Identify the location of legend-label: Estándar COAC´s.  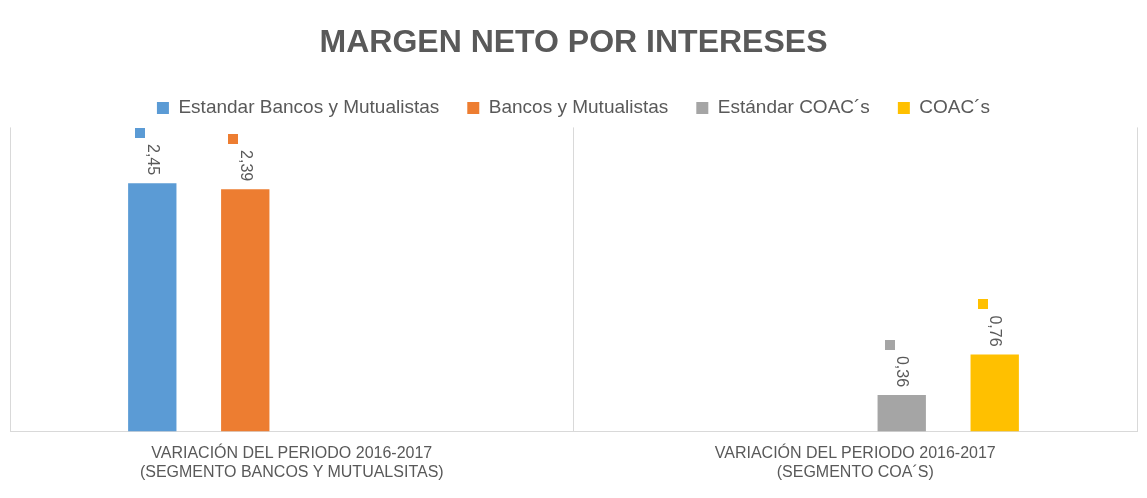
(793, 107).